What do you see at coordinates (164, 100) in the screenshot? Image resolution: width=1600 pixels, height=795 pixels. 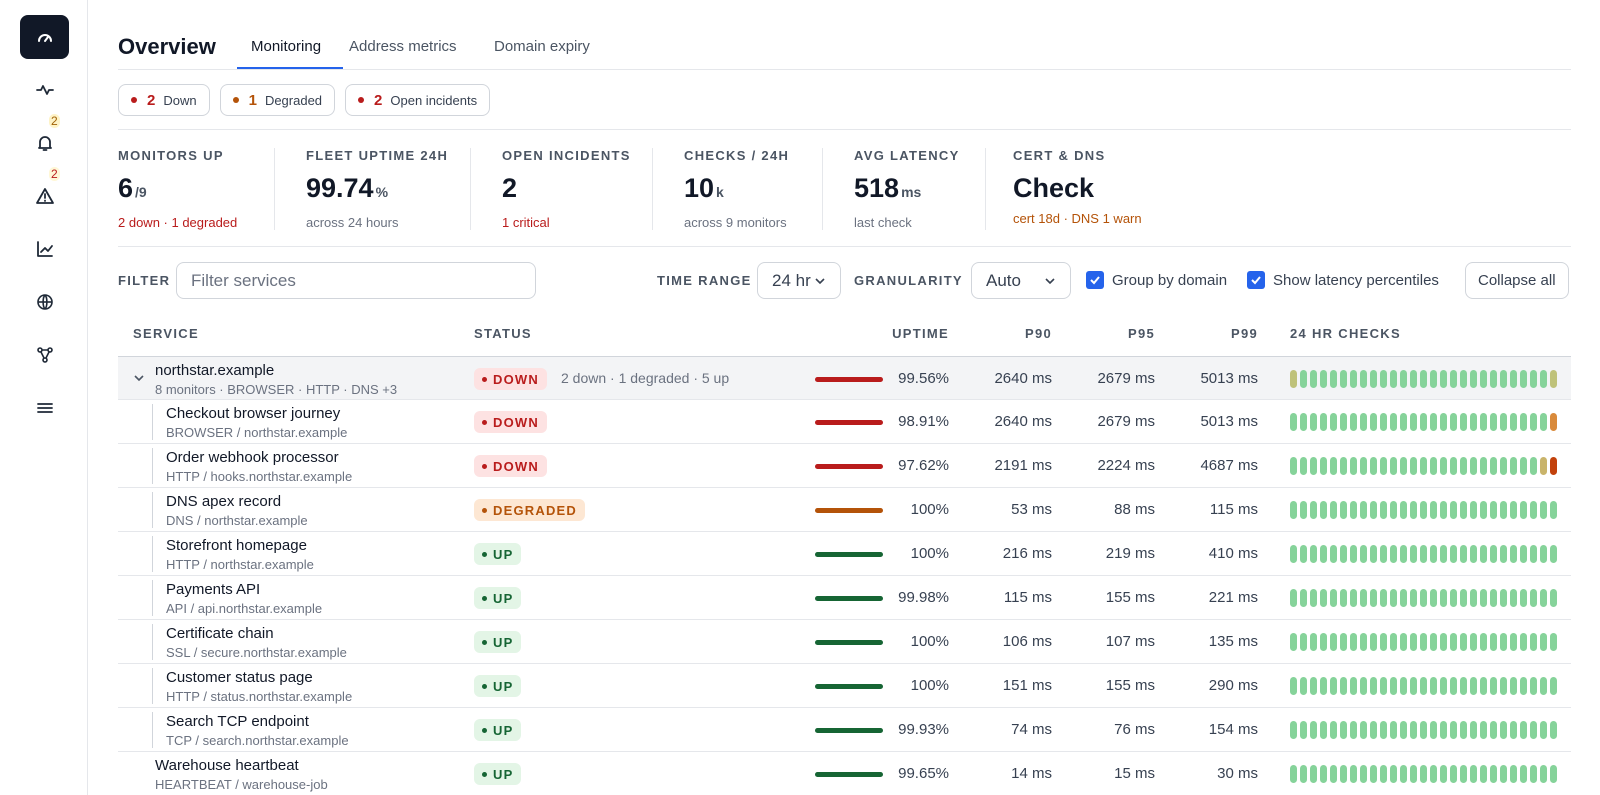 I see `down-pill: 2 Down` at bounding box center [164, 100].